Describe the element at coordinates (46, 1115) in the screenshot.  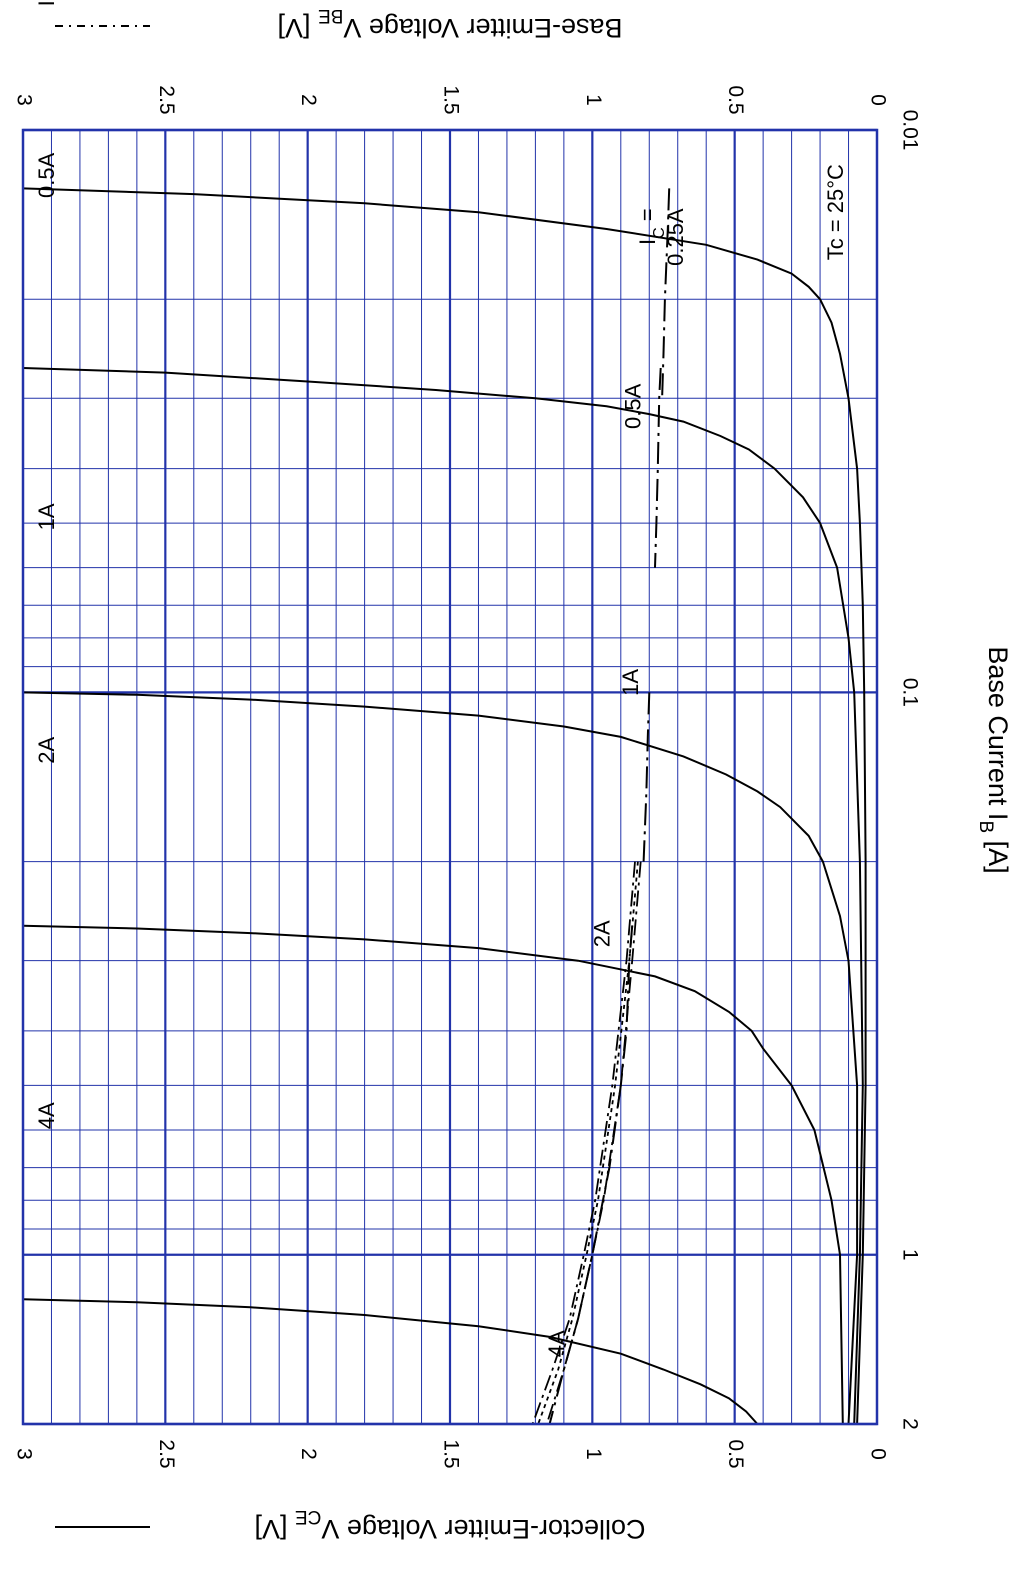
I see `vce-curve-label: 4A` at that location.